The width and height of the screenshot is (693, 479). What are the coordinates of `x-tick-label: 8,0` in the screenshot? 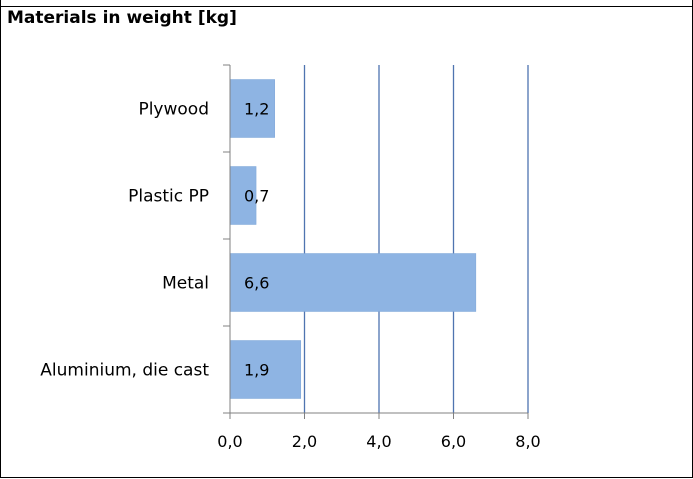 It's located at (527, 441).